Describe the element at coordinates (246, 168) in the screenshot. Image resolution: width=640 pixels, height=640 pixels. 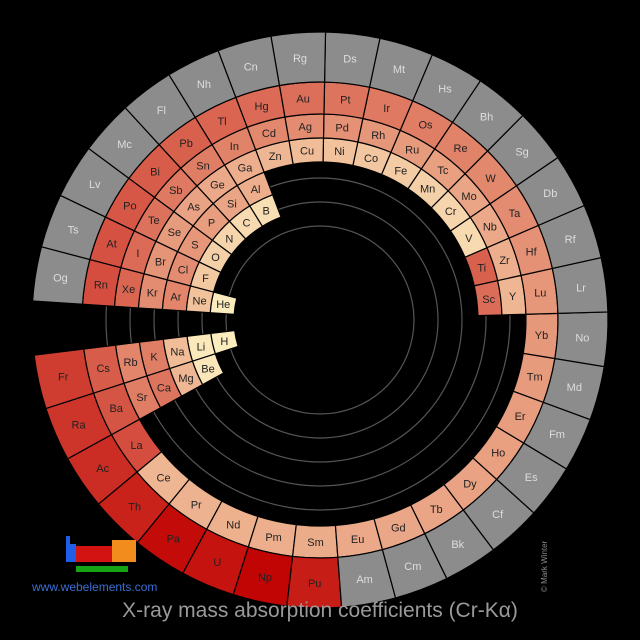
I see `element-symbol: Ga` at that location.